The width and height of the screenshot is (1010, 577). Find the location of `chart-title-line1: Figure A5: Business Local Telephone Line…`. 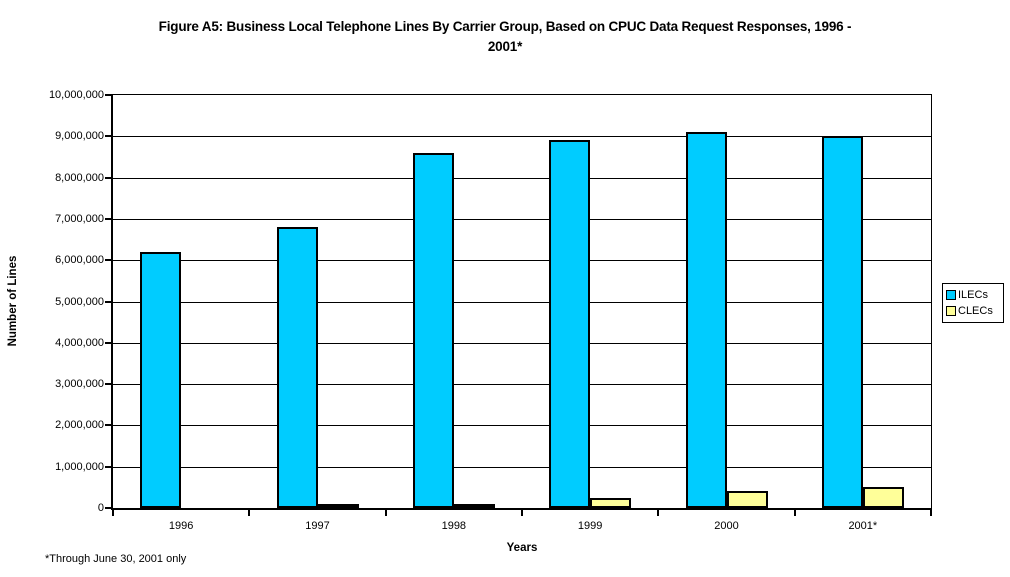

chart-title-line1: Figure A5: Business Local Telephone Line… is located at coordinates (505, 26).